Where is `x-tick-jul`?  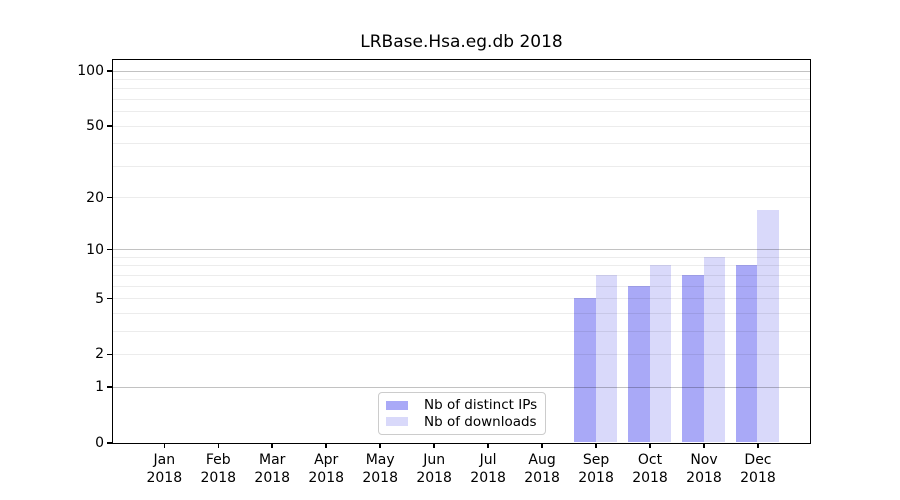
x-tick-jul is located at coordinates (488, 445).